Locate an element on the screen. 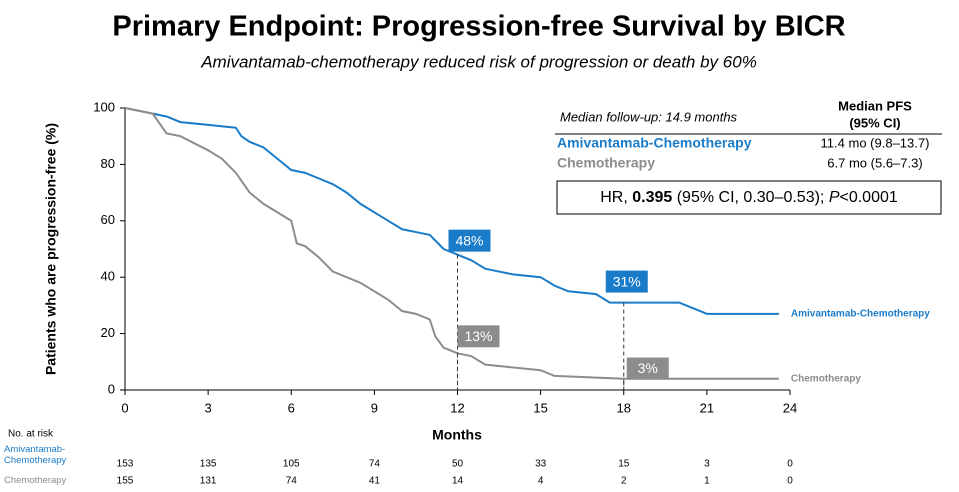 The height and width of the screenshot is (492, 959). summary-row-value: 6.7 mo (5.6–7.3) is located at coordinates (874, 162).